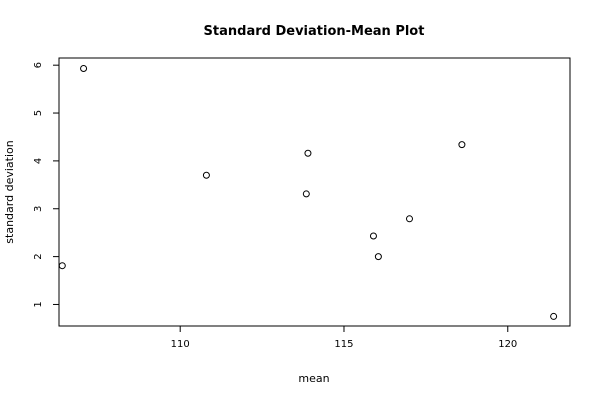  What do you see at coordinates (38, 65) in the screenshot?
I see `y-tick-label: 6` at bounding box center [38, 65].